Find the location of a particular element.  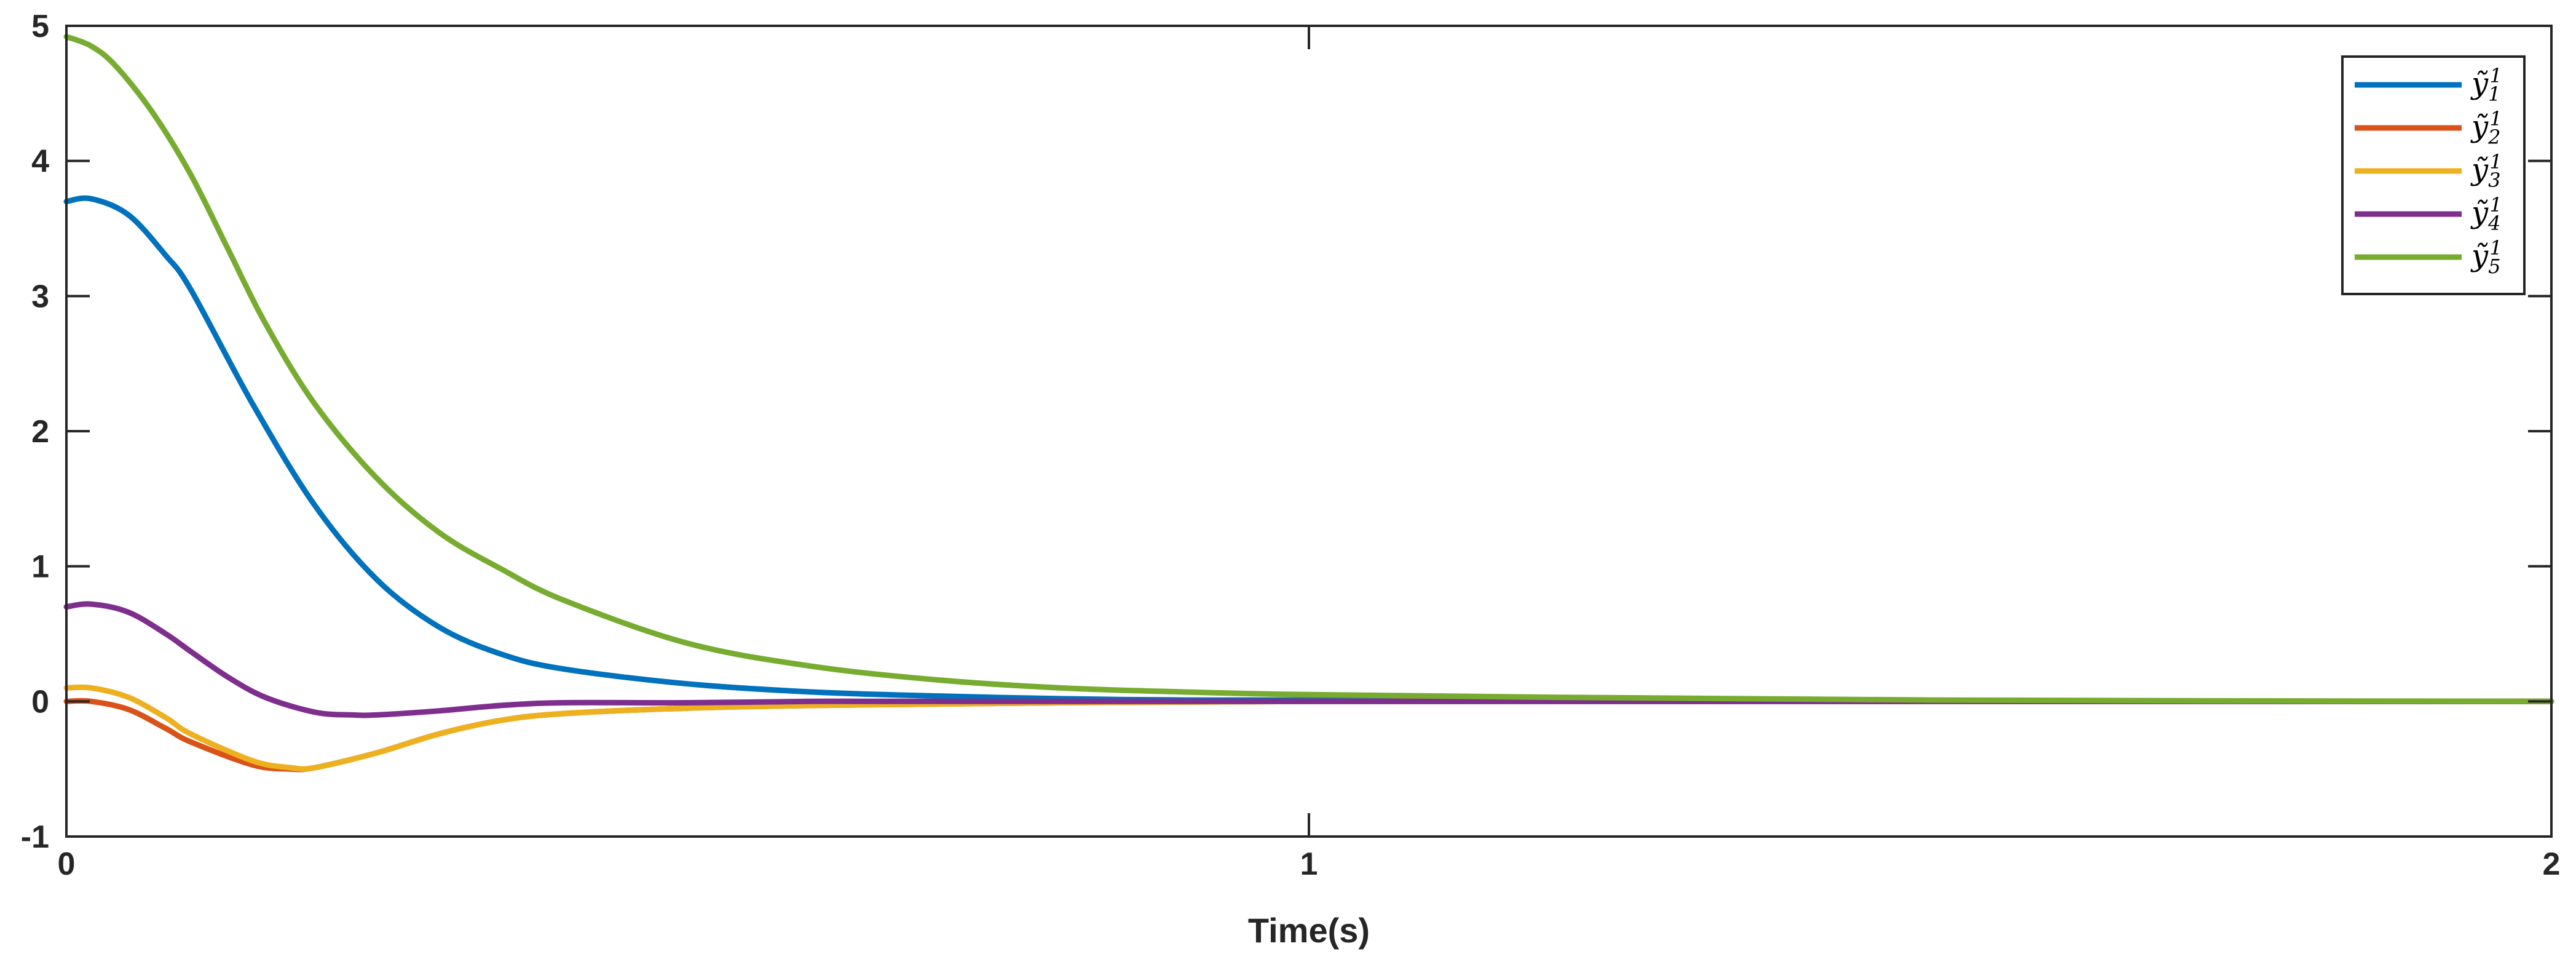

legend-label-2: ỹ21 is located at coordinates (2486, 128).